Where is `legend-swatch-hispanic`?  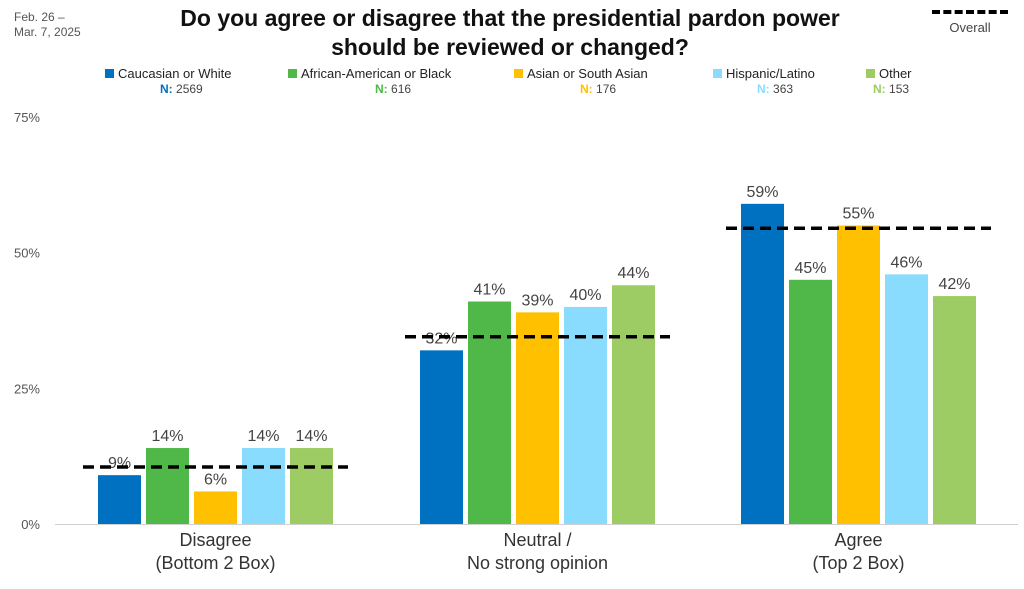
legend-swatch-hispanic is located at coordinates (717, 73).